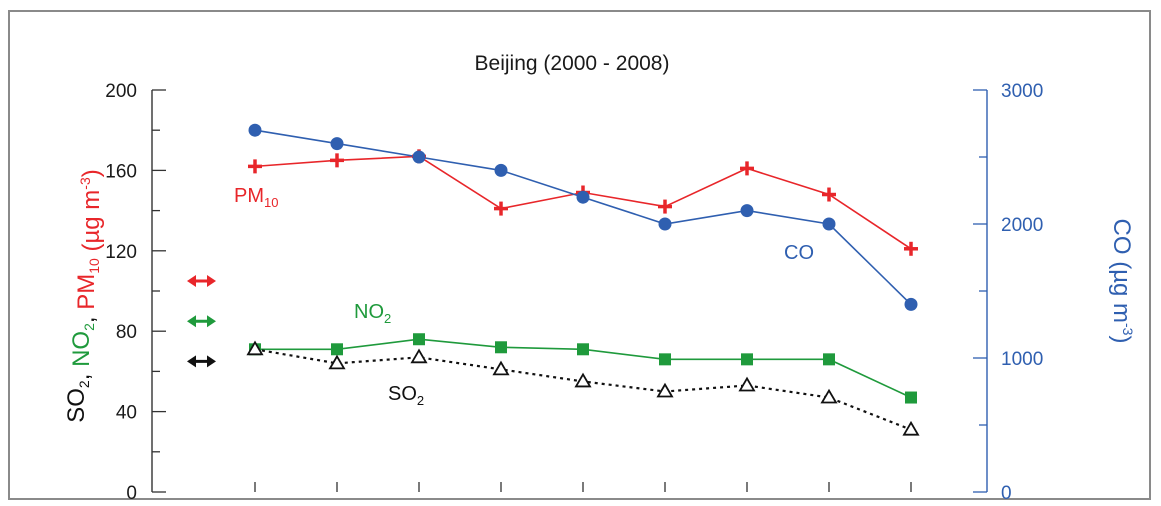 This screenshot has height=506, width=1161. I want to click on series-line-so2, so click(583, 389).